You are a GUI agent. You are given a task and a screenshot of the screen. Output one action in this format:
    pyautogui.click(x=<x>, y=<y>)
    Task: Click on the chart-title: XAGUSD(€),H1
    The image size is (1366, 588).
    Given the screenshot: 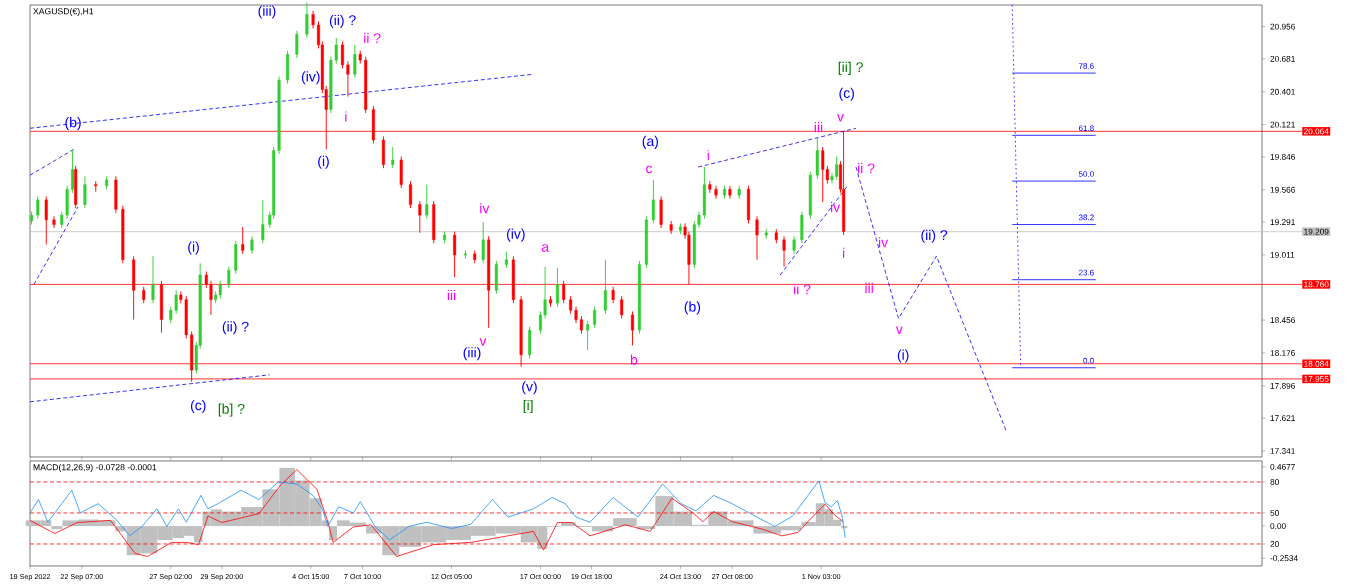 What is the action you would take?
    pyautogui.click(x=63, y=11)
    